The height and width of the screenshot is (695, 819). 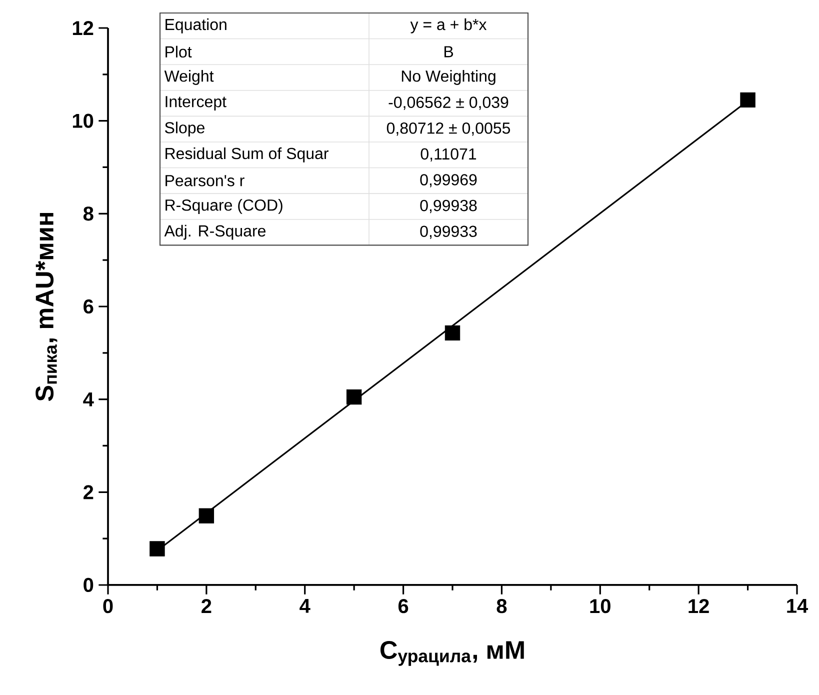 I want to click on y-tick-label: 8, so click(x=88, y=213).